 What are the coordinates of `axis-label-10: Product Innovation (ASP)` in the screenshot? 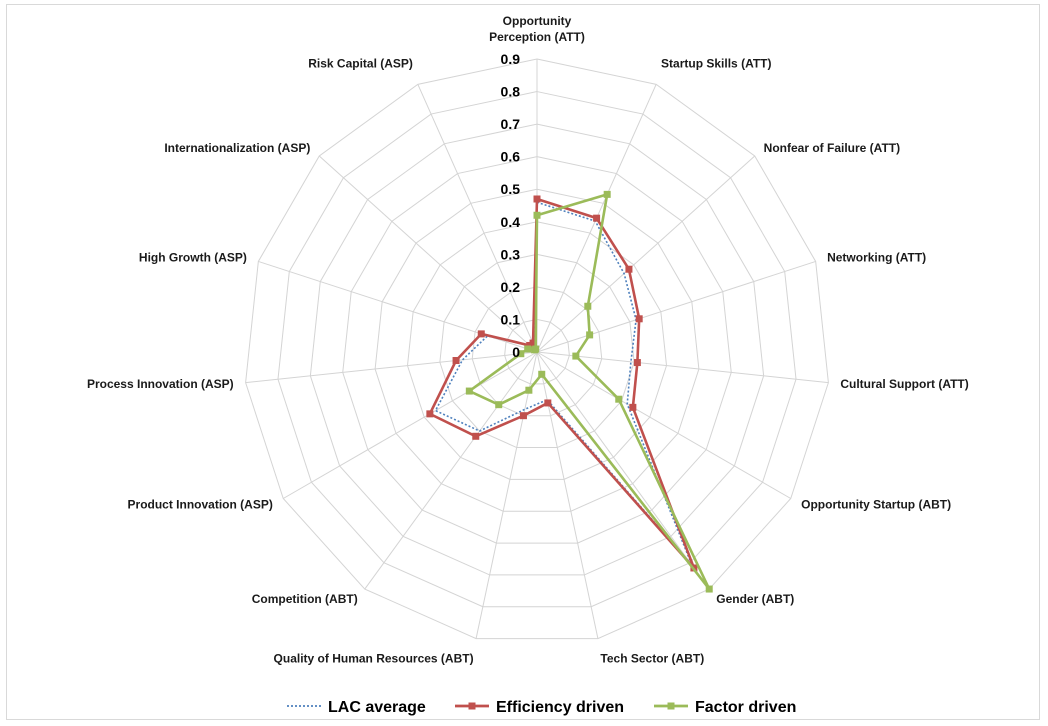 It's located at (200, 505).